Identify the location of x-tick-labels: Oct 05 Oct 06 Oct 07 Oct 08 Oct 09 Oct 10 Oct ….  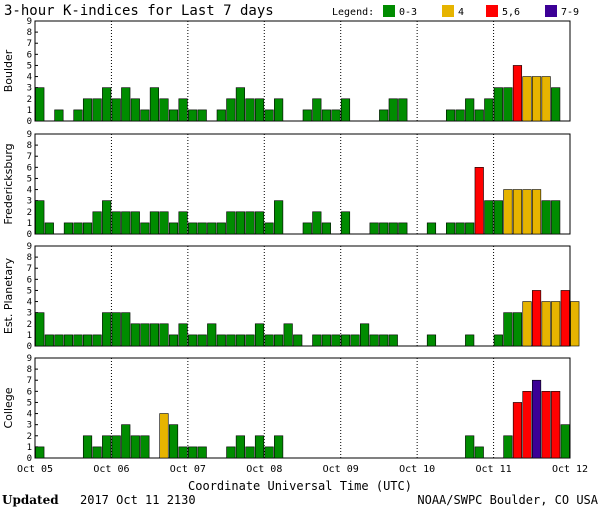
(302, 469).